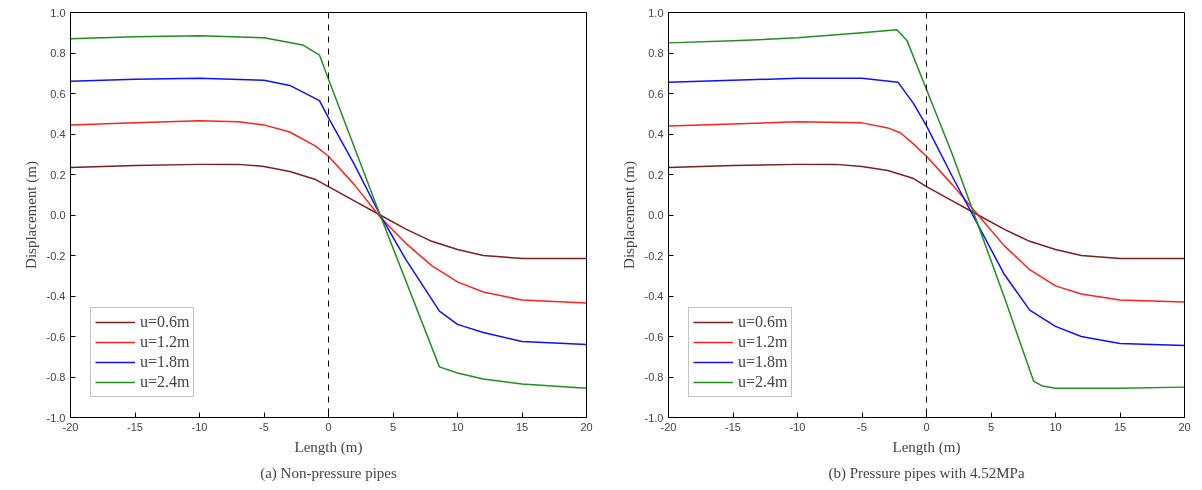 The height and width of the screenshot is (490, 1202). Describe the element at coordinates (926, 473) in the screenshot. I see `text: (b) Pressure pipes with 4.52MPa` at that location.